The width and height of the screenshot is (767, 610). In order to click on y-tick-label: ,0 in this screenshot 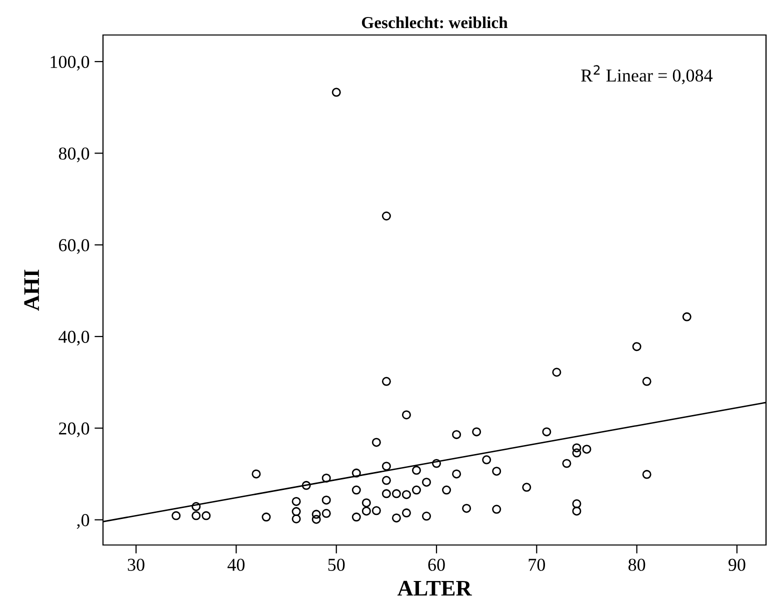, I will do `click(83, 521)`.